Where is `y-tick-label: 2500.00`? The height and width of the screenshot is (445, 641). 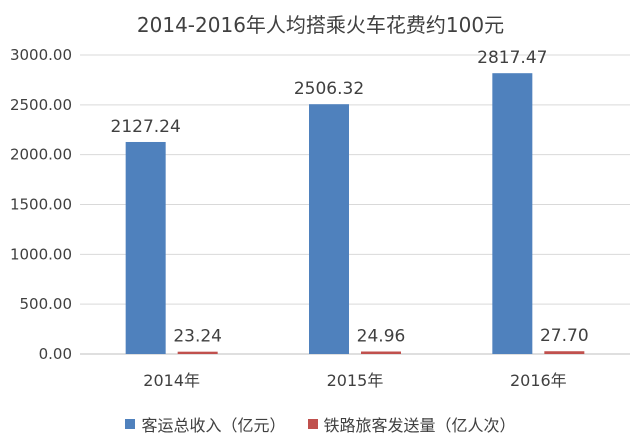
y-tick-label: 2500.00 is located at coordinates (41, 105).